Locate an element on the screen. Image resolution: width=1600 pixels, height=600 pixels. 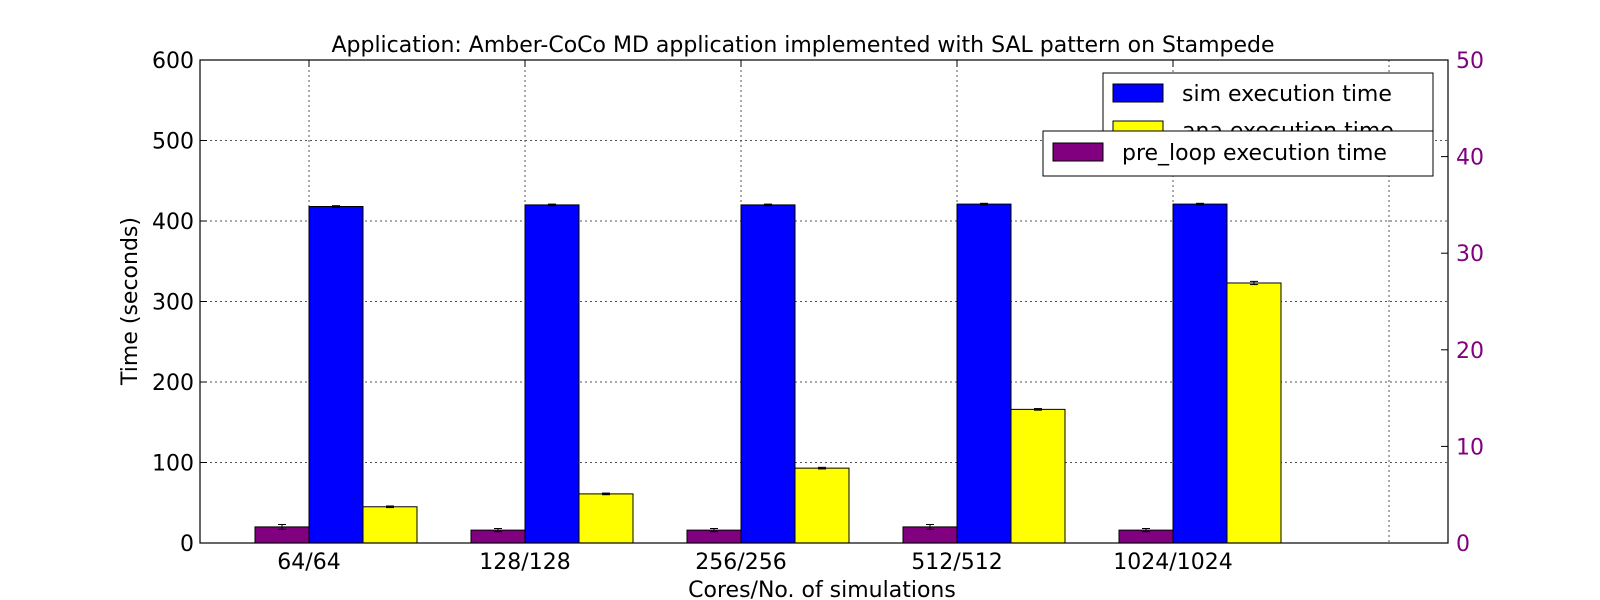
y2-tick-label: 20 is located at coordinates (1470, 351).